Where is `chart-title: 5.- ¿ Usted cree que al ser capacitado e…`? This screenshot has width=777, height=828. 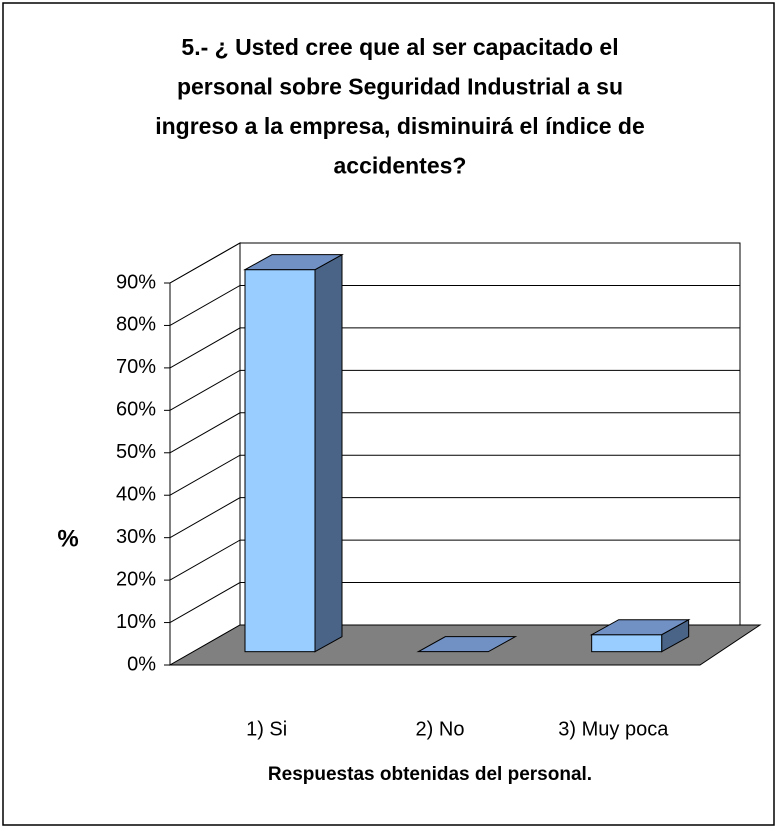
chart-title: 5.- ¿ Usted cree que al ser capacitado e… is located at coordinates (399, 47).